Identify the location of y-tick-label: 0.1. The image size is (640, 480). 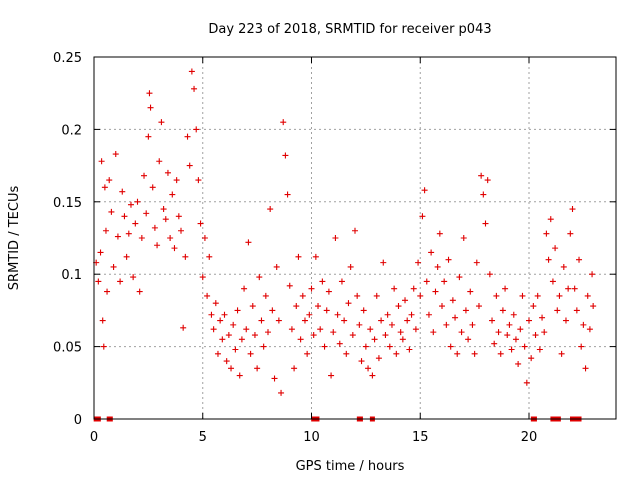
(71, 275).